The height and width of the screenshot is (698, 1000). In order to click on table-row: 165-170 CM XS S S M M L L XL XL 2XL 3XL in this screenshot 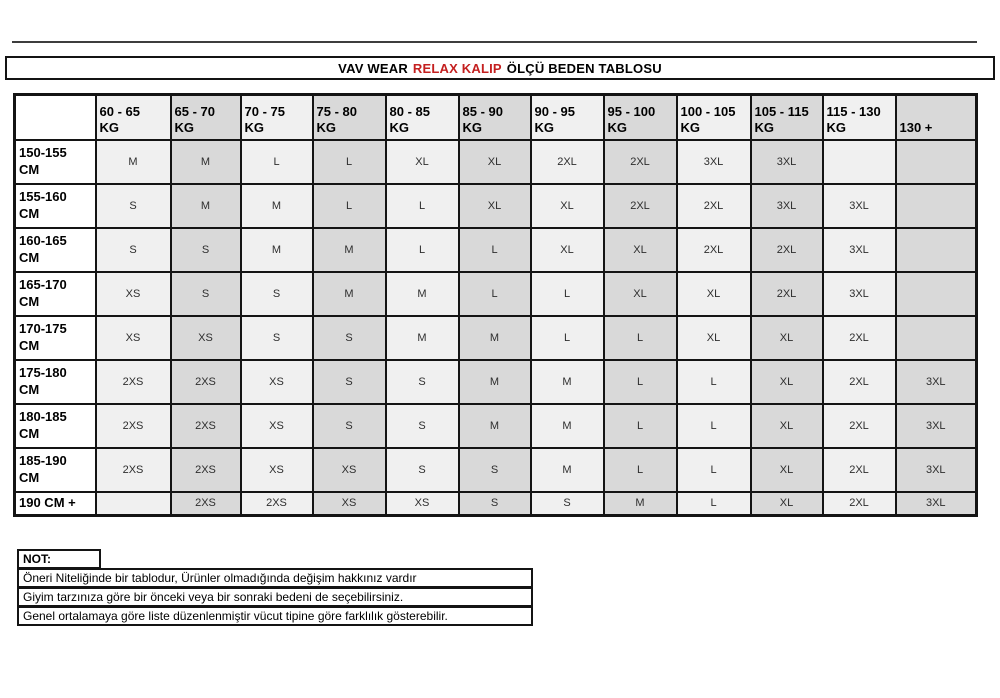, I will do `click(495, 293)`.